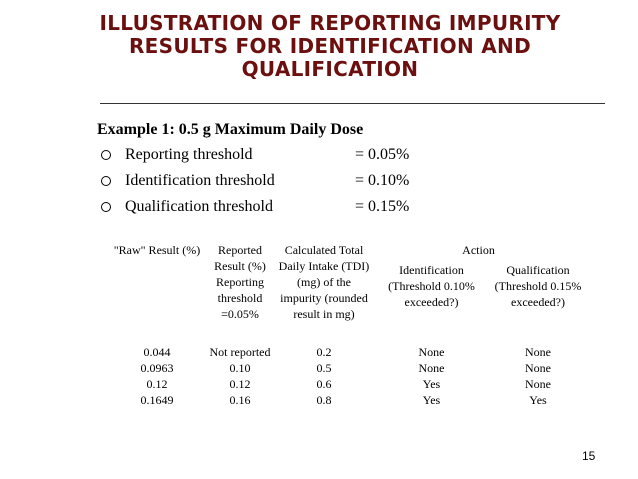 This screenshot has height=479, width=638. What do you see at coordinates (324, 352) in the screenshot?
I see `cell-tdi: 0.2` at bounding box center [324, 352].